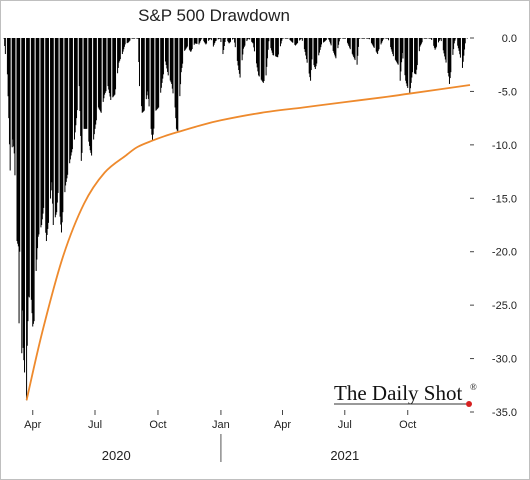  What do you see at coordinates (469, 404) in the screenshot?
I see `brand-red-dot` at bounding box center [469, 404].